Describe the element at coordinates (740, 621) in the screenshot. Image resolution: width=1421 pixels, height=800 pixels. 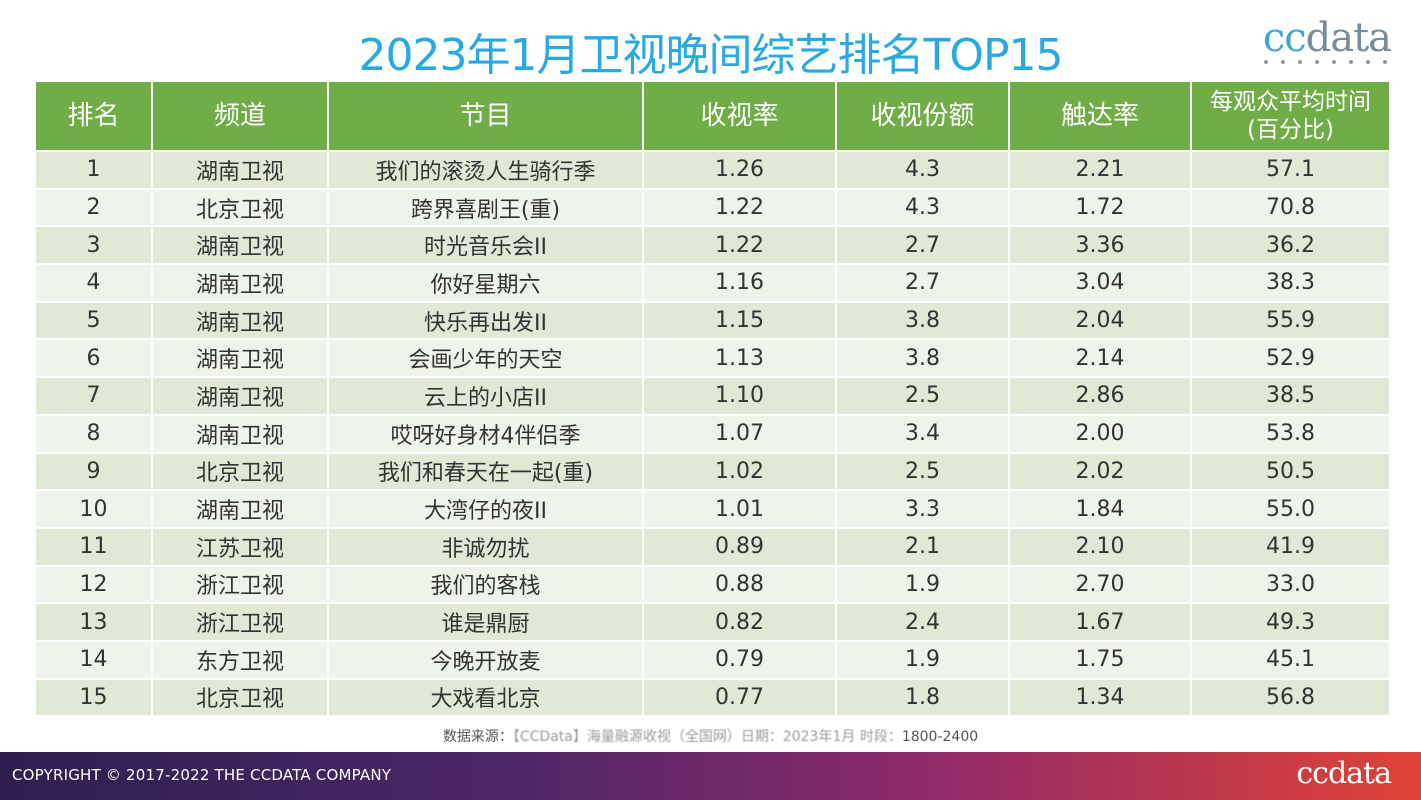
I see `cell-rating: 0.82` at that location.